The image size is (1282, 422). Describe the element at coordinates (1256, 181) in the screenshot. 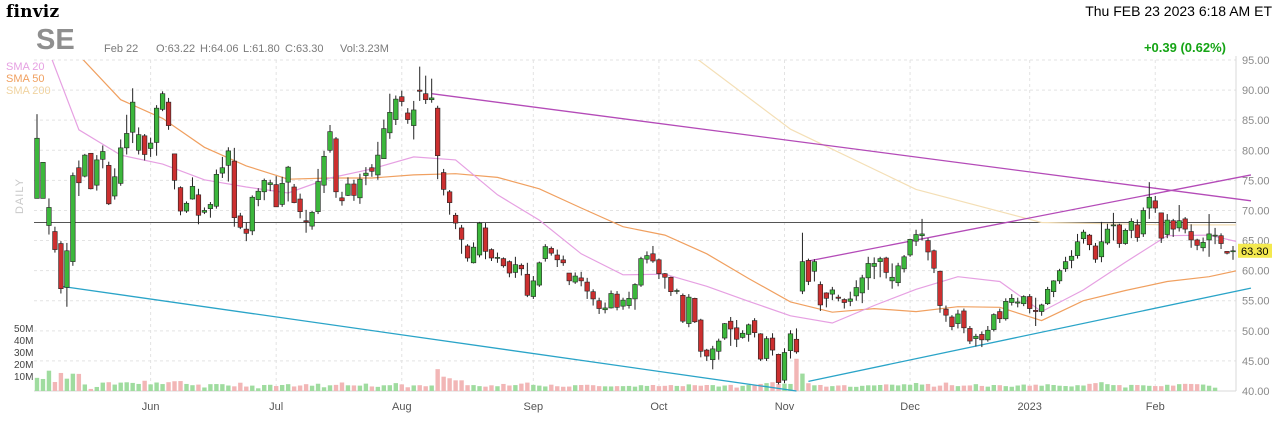

I see `y-tick-label: 75.00` at that location.